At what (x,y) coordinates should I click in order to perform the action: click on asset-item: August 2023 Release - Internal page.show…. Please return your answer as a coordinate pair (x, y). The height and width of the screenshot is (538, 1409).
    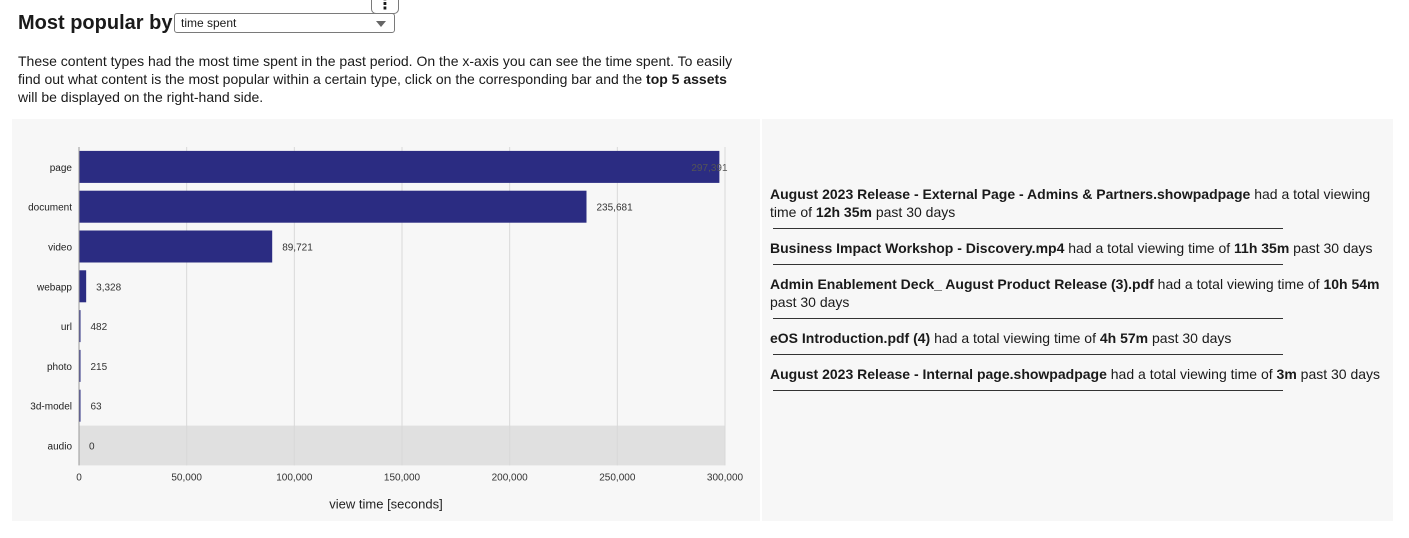
    Looking at the image, I should click on (1077, 378).